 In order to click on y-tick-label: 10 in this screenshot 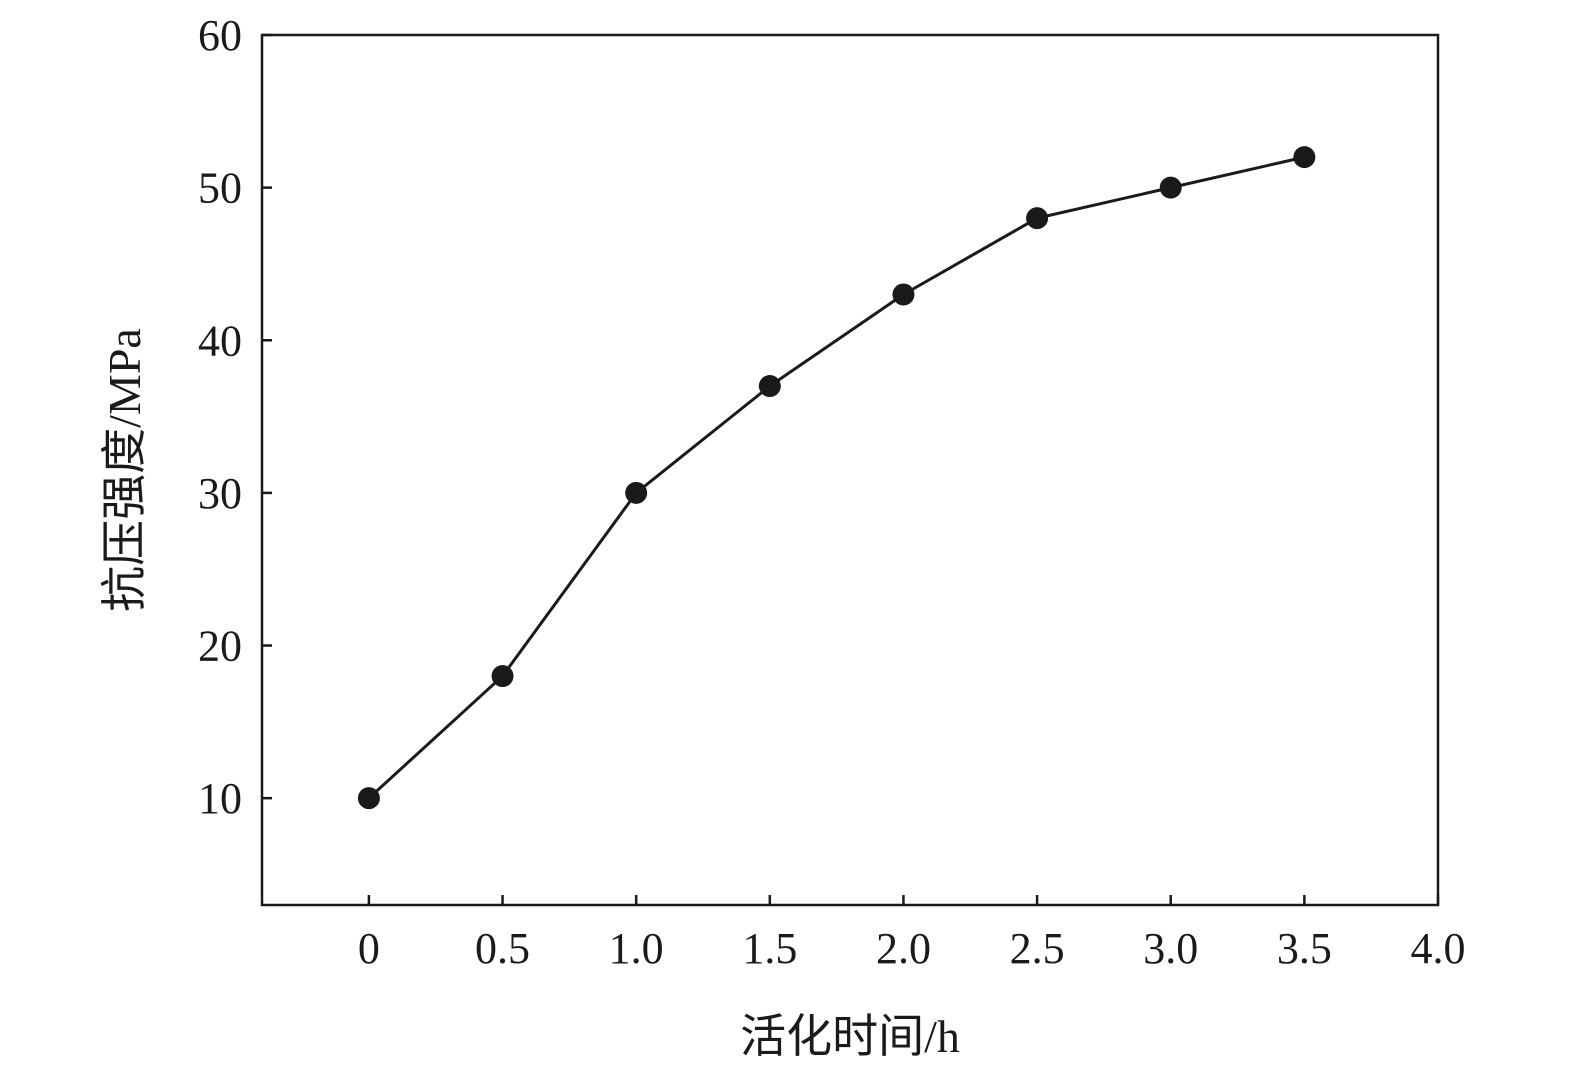, I will do `click(220, 798)`.